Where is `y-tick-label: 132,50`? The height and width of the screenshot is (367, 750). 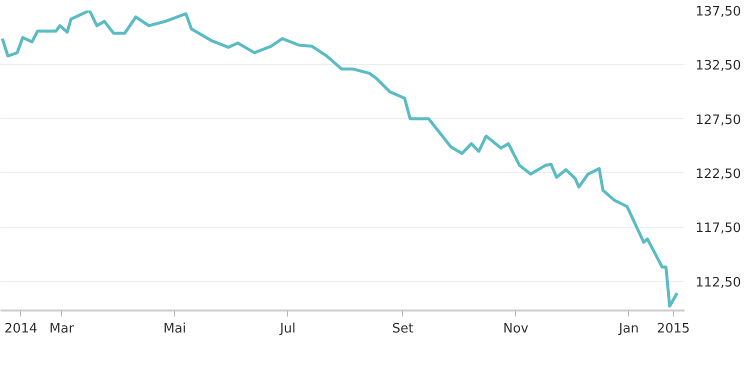
y-tick-label: 132,50 is located at coordinates (718, 66).